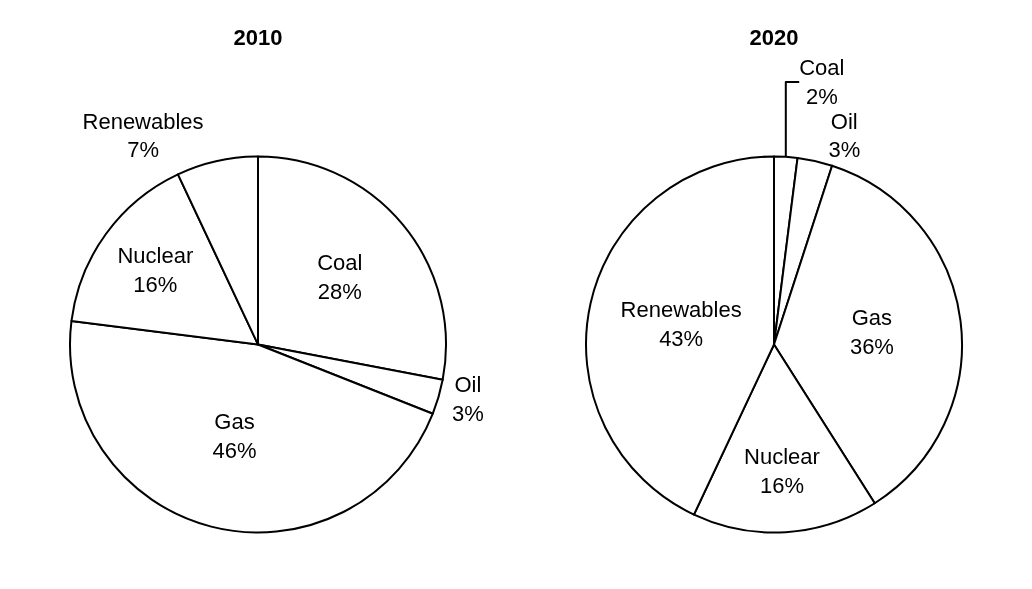 The height and width of the screenshot is (589, 1032). Describe the element at coordinates (821, 96) in the screenshot. I see `data-label: 2%` at that location.